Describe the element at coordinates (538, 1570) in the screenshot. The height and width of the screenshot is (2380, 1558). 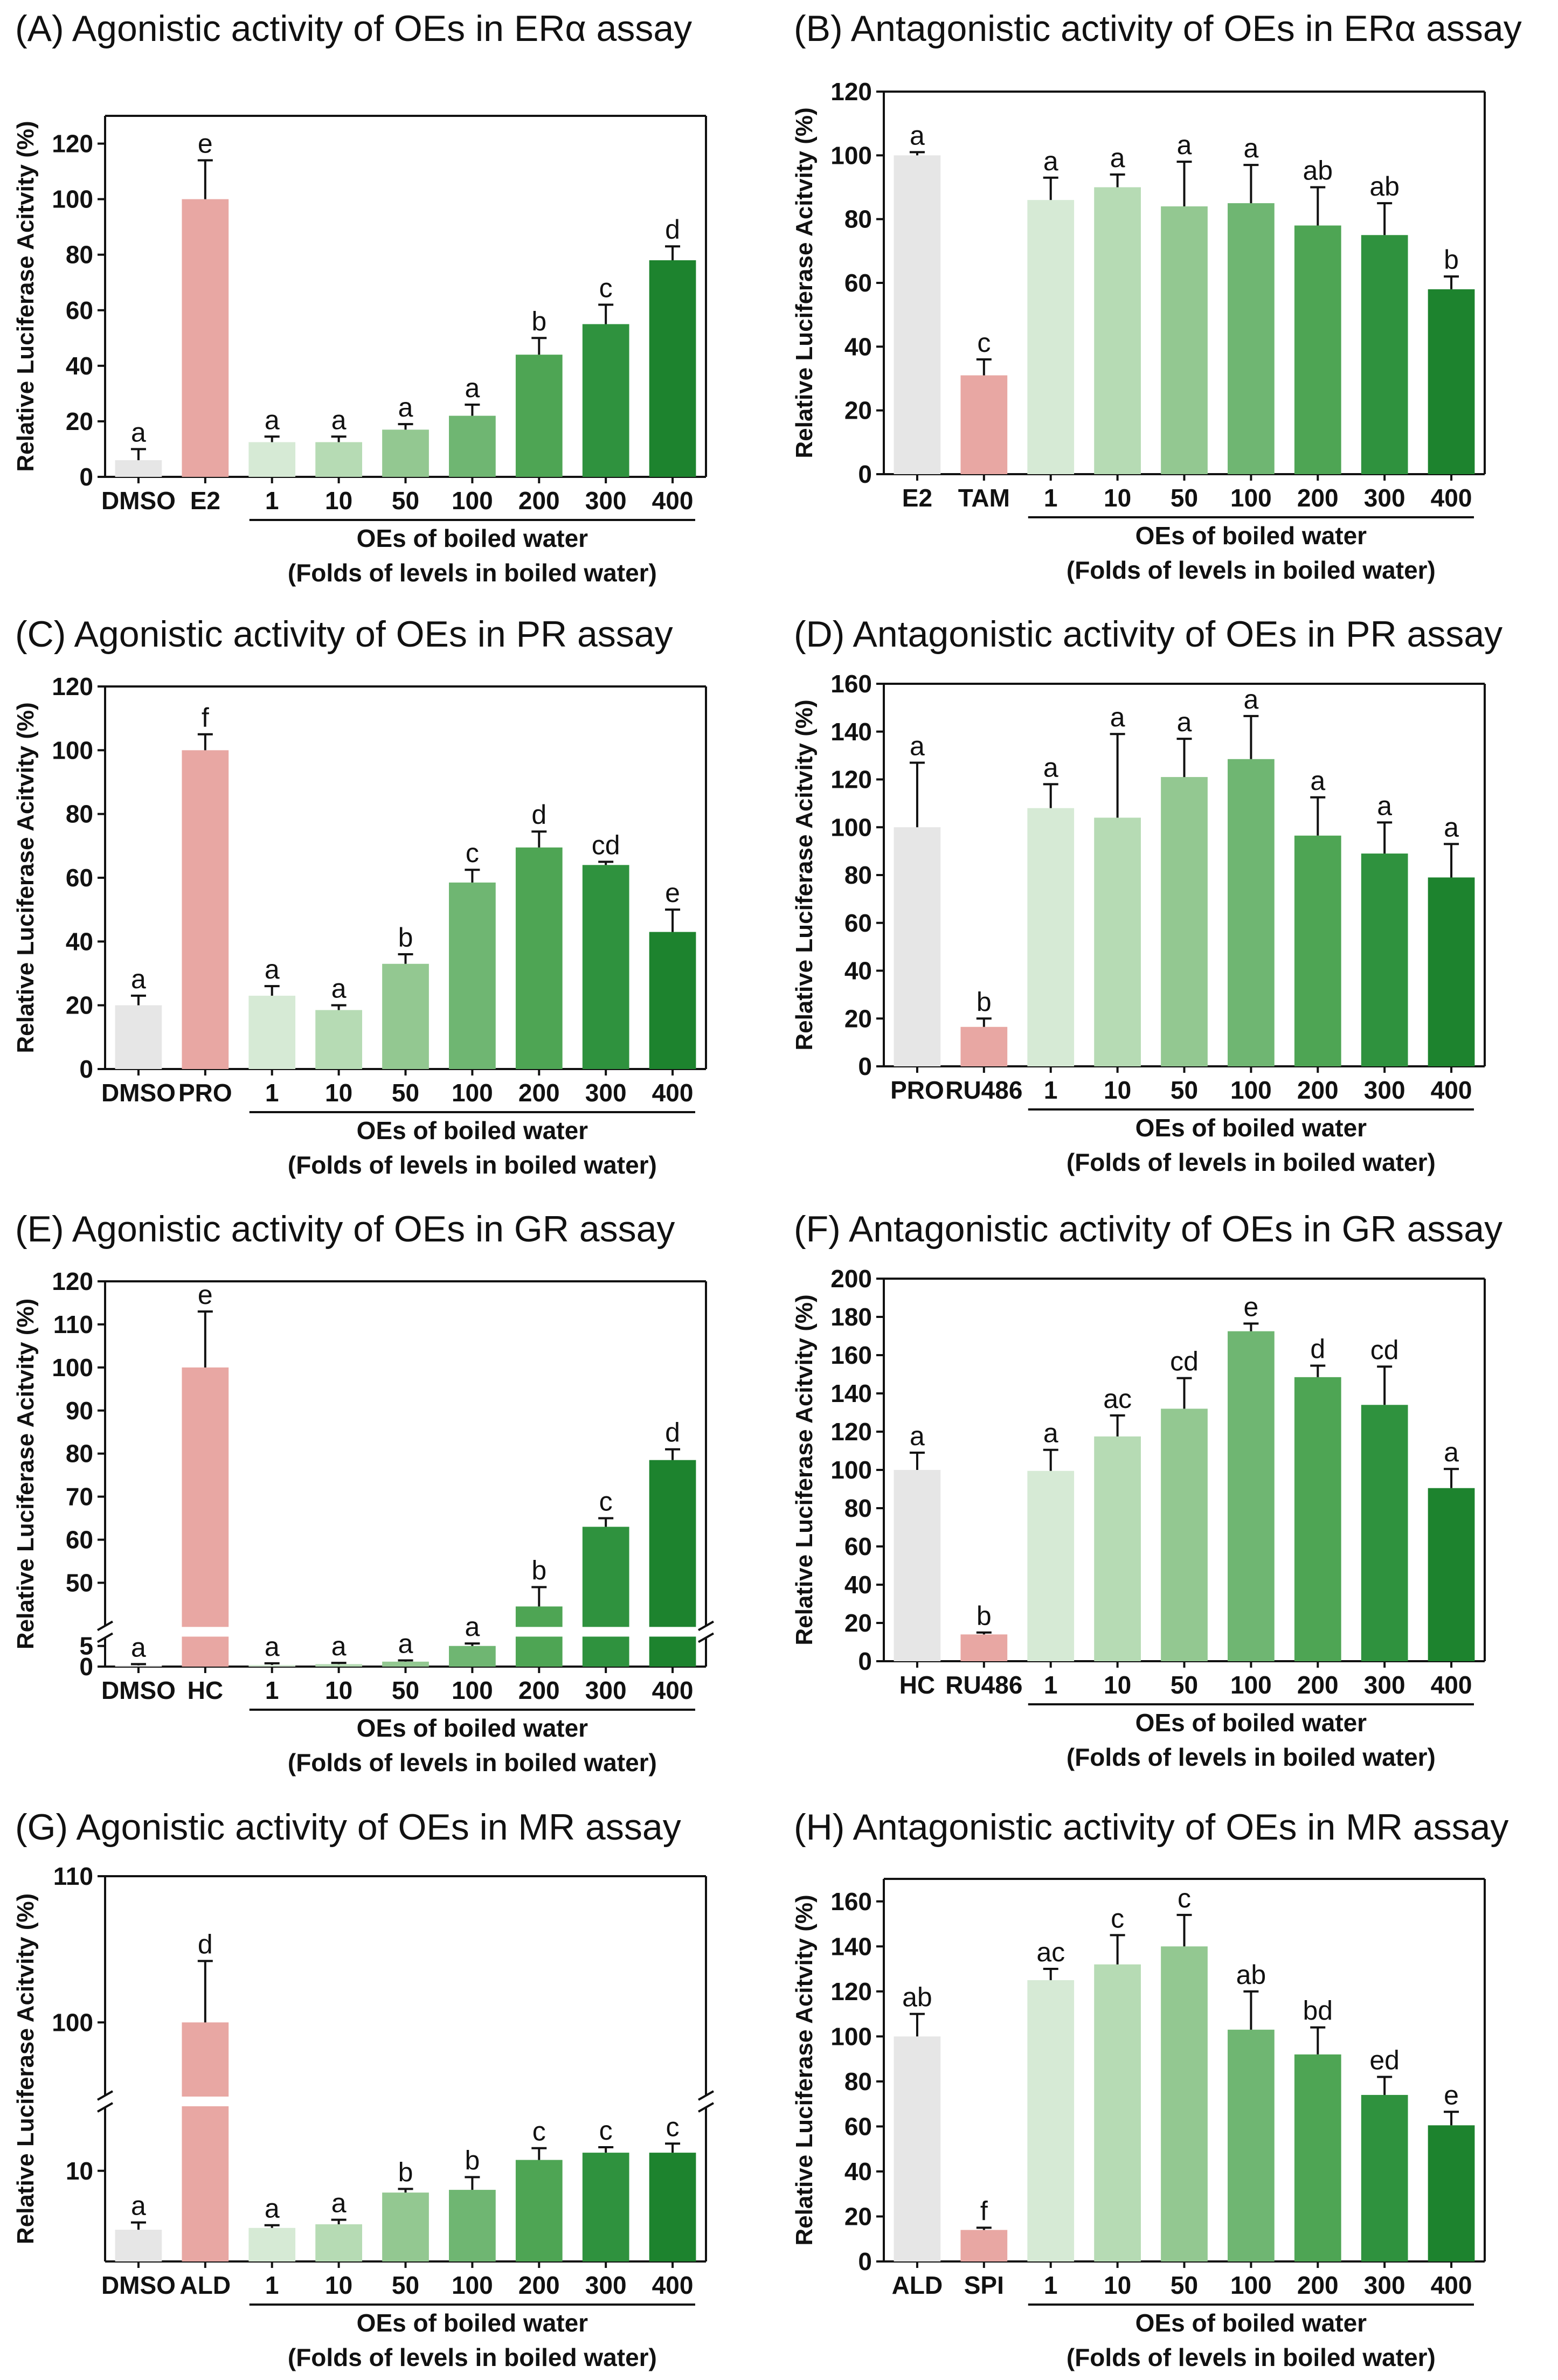
I see `significance-letter: b` at that location.